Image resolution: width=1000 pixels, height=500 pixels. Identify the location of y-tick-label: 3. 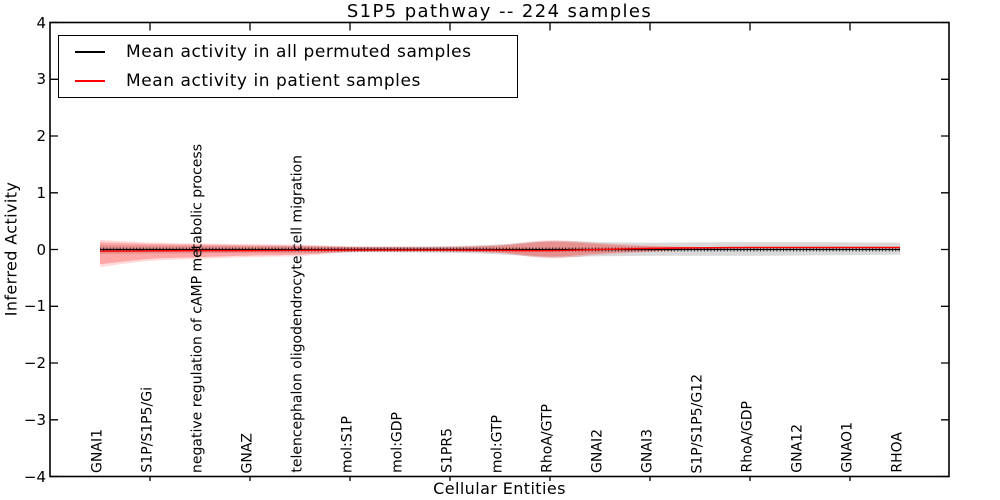
(41, 79).